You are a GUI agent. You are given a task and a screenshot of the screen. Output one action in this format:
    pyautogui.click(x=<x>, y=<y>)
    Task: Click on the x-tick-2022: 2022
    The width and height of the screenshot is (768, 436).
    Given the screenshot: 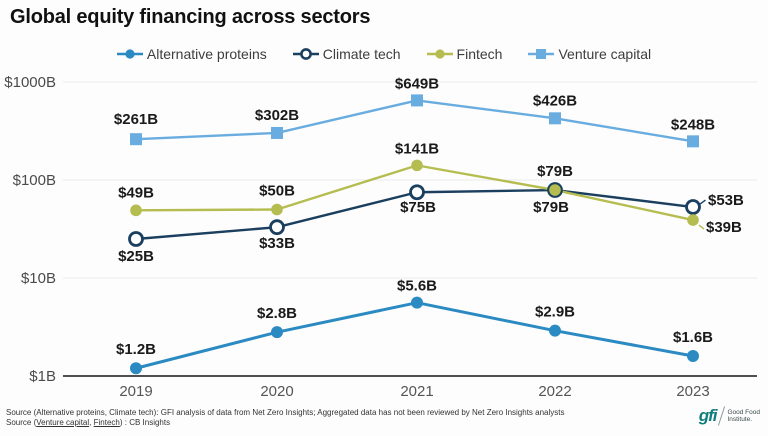 What is the action you would take?
    pyautogui.click(x=554, y=391)
    